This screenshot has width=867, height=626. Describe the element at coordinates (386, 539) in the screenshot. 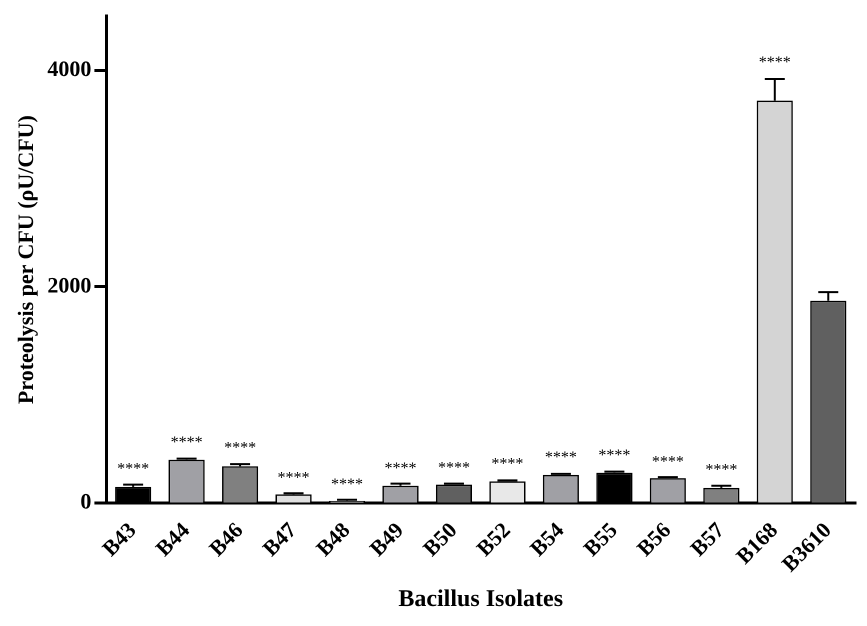

I see `x-tick-label: B49` at that location.